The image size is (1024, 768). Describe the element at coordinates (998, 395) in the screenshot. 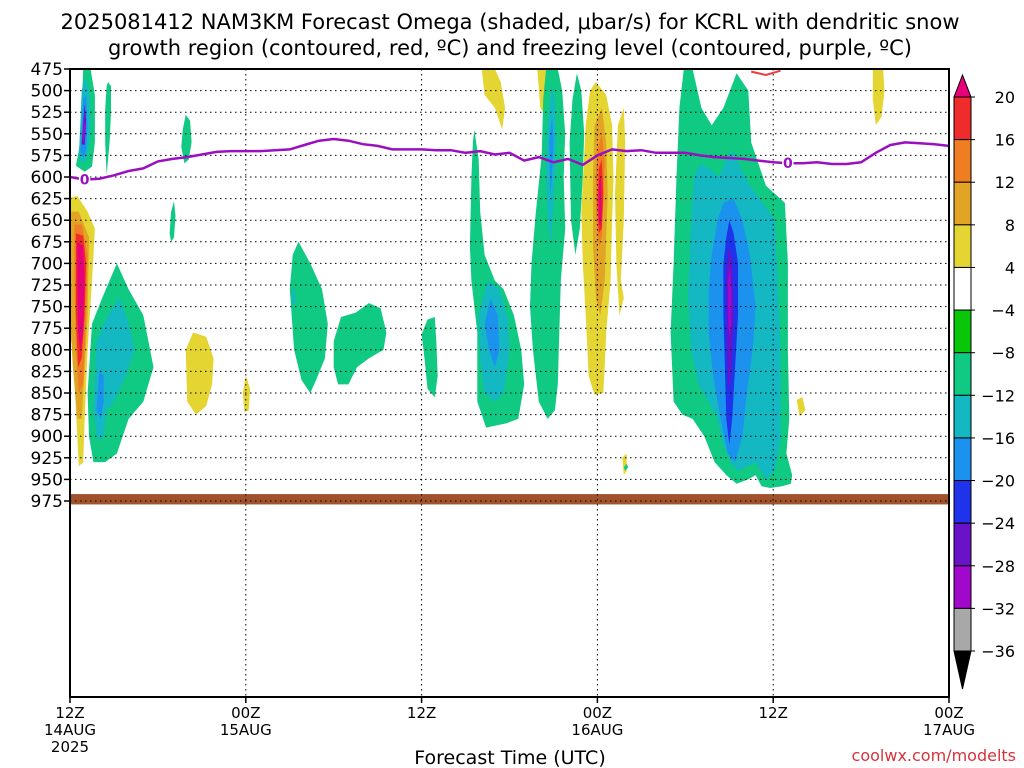

I see `colorbar-label: −12` at that location.